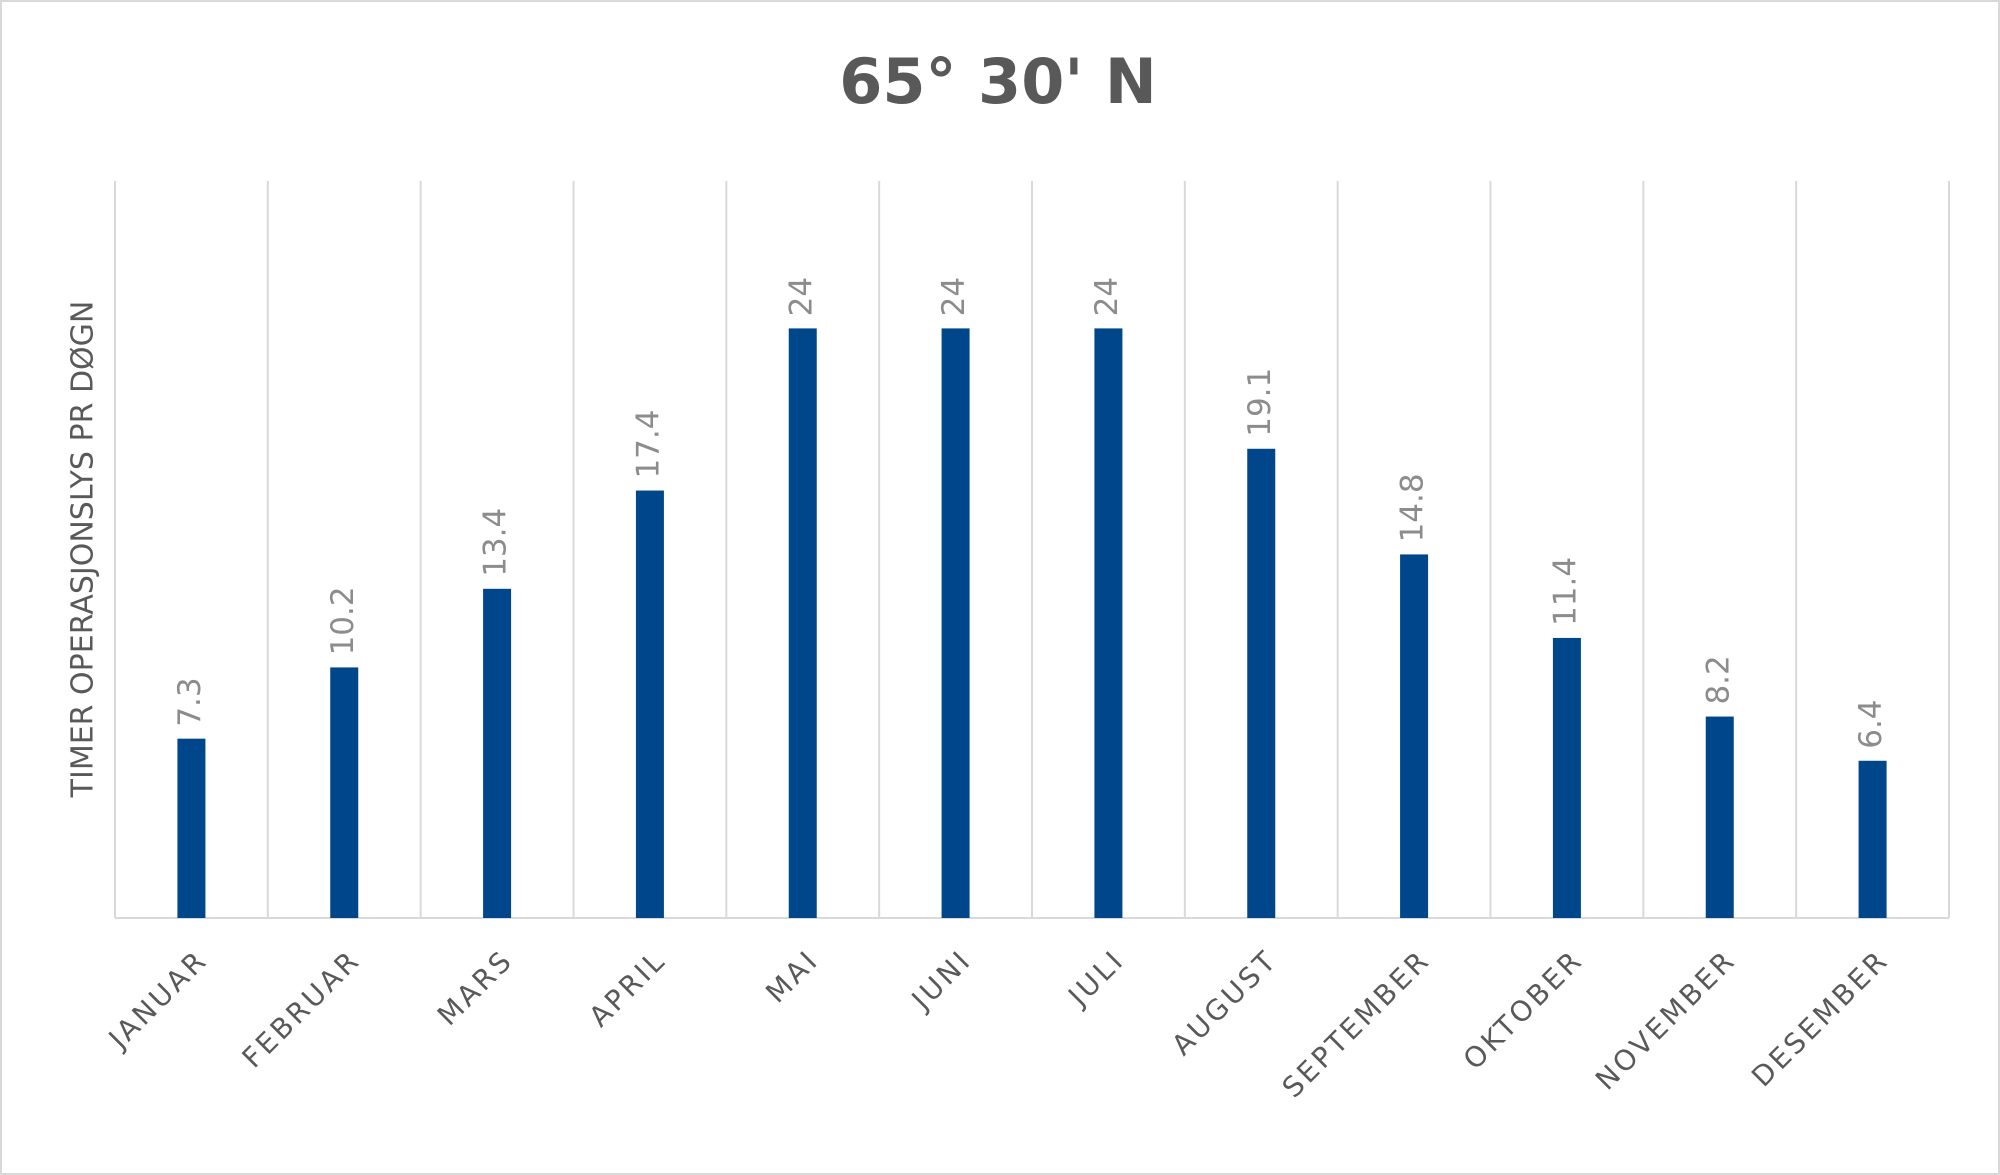  I want to click on value-label: 10.2, so click(343, 620).